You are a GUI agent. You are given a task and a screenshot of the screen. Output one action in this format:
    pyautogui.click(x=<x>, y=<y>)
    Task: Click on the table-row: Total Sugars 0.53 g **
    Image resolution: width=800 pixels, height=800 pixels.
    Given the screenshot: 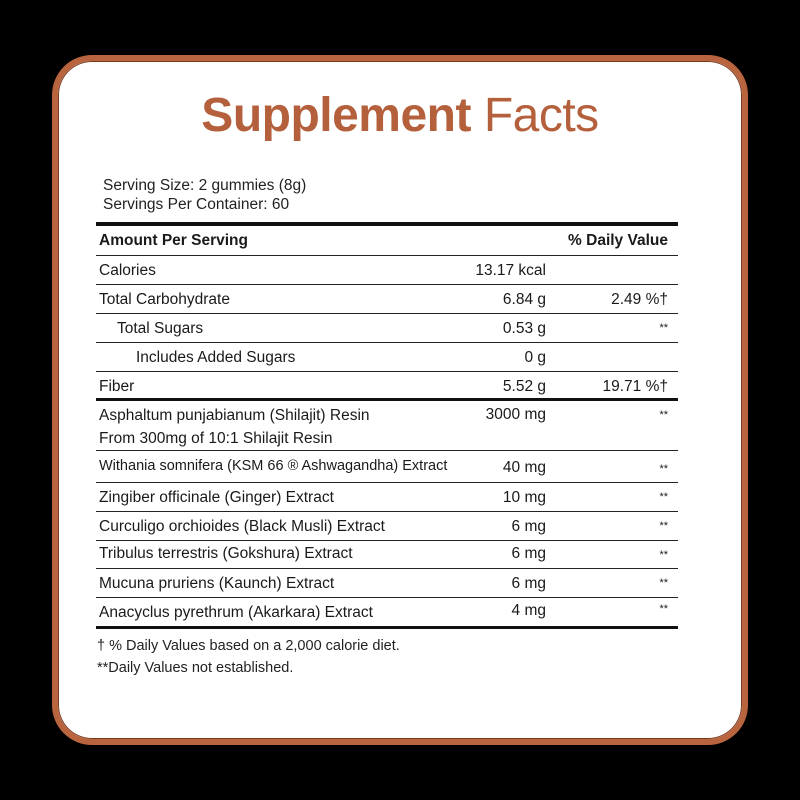 What is the action you would take?
    pyautogui.click(x=387, y=328)
    